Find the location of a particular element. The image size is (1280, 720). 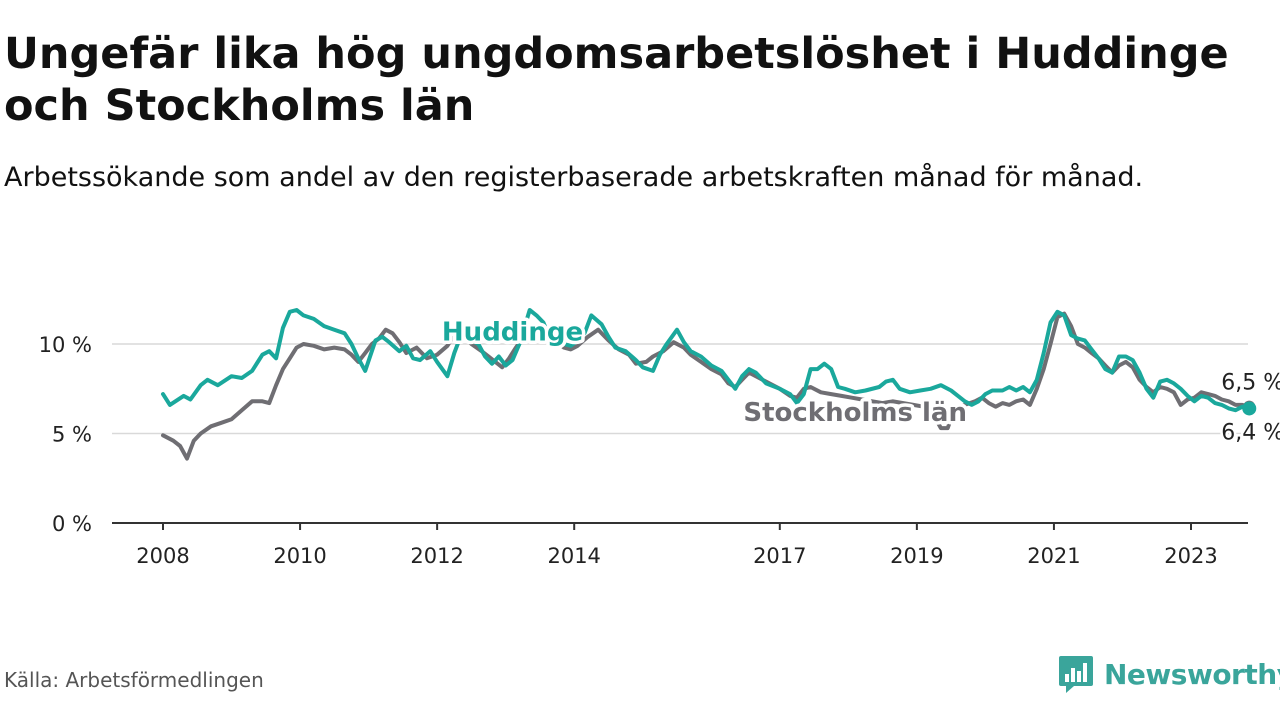

x-tick-label: 2017 is located at coordinates (779, 556).